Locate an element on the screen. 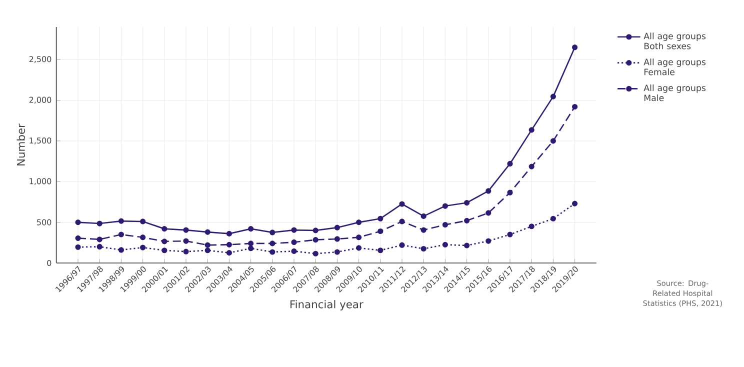 The image size is (744, 367). y-tick-label: 500 is located at coordinates (44, 222).